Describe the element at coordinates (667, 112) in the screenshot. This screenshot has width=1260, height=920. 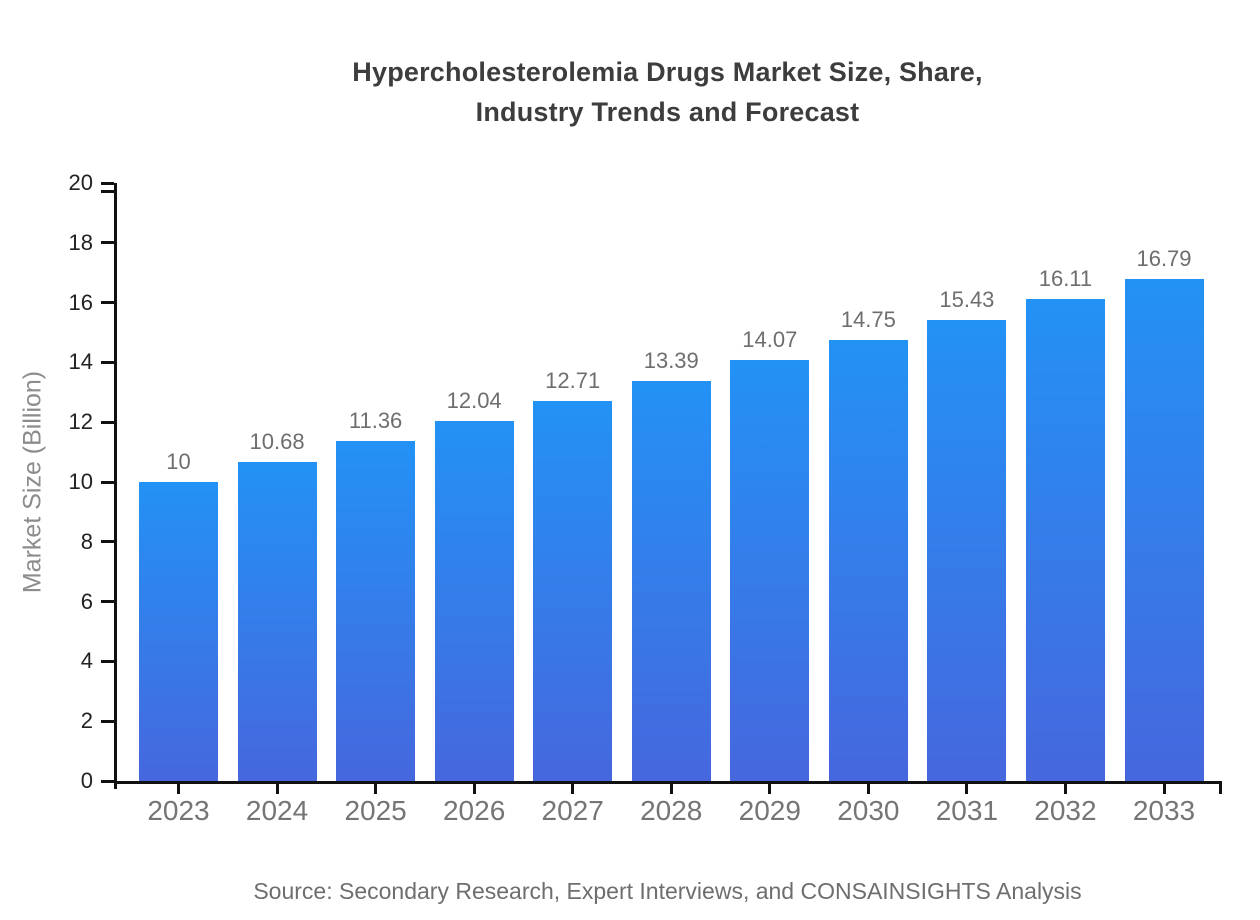
I see `chart-title-line-2: Industry Trends and Forecast` at that location.